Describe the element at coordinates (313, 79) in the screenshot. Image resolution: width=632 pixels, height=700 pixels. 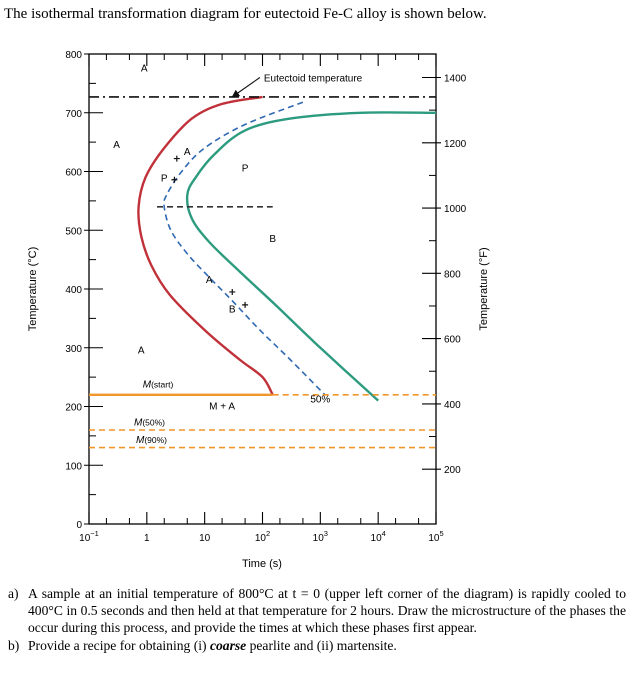
I see `eutectoid-label: Eutectoid temperature` at that location.